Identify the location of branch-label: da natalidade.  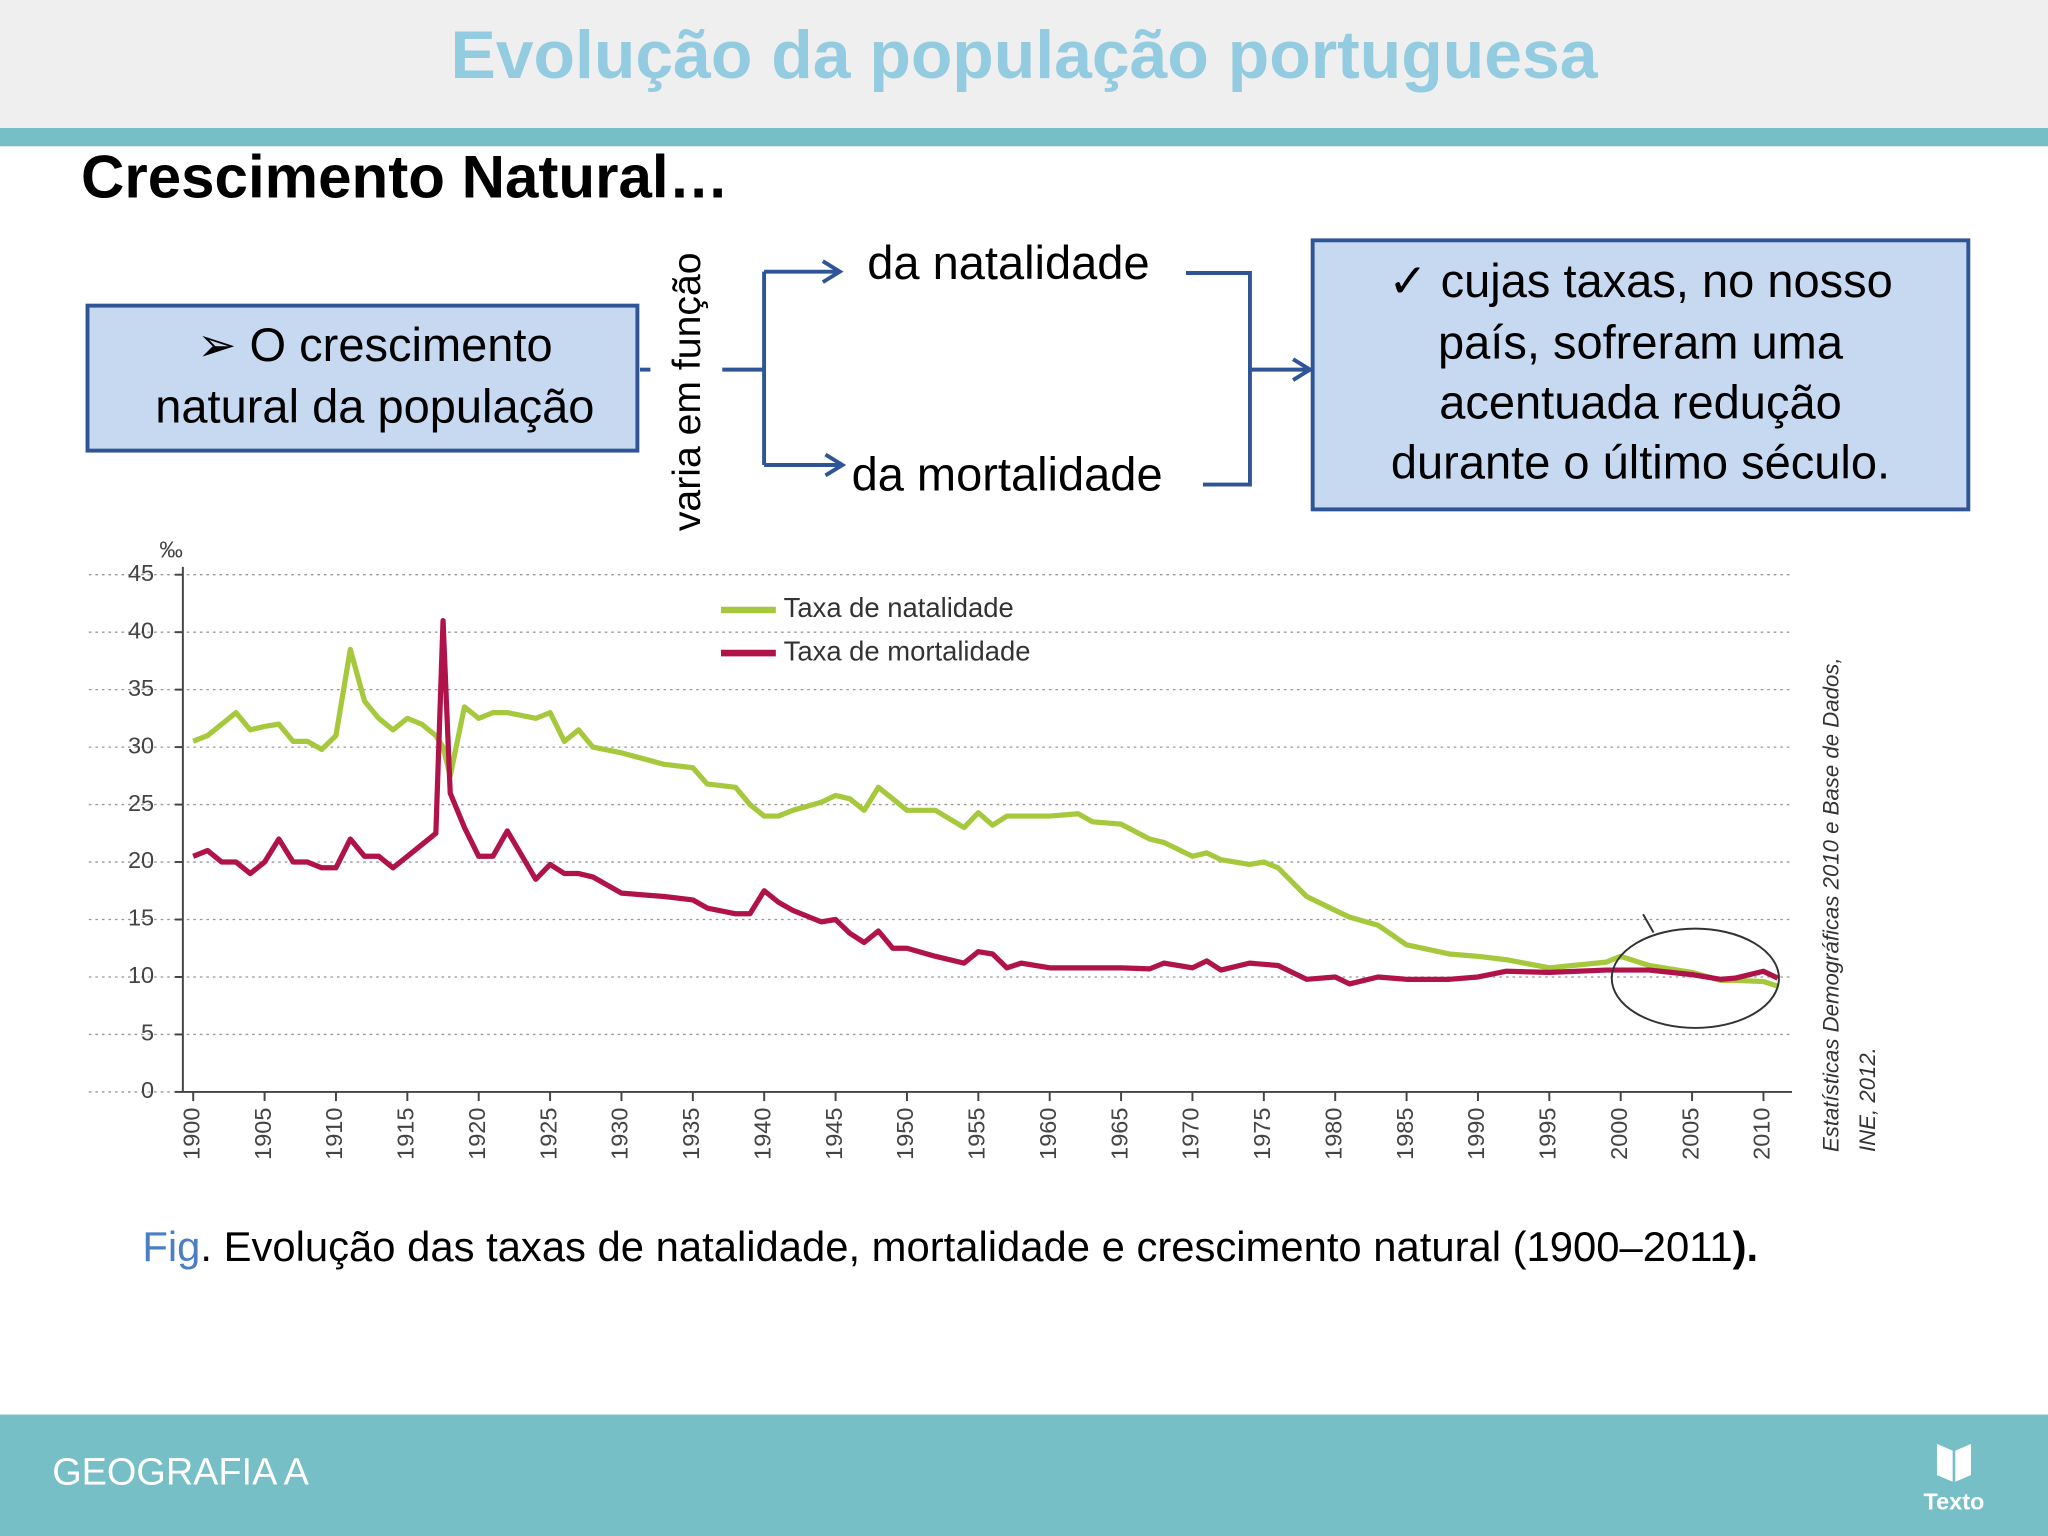
(1008, 262).